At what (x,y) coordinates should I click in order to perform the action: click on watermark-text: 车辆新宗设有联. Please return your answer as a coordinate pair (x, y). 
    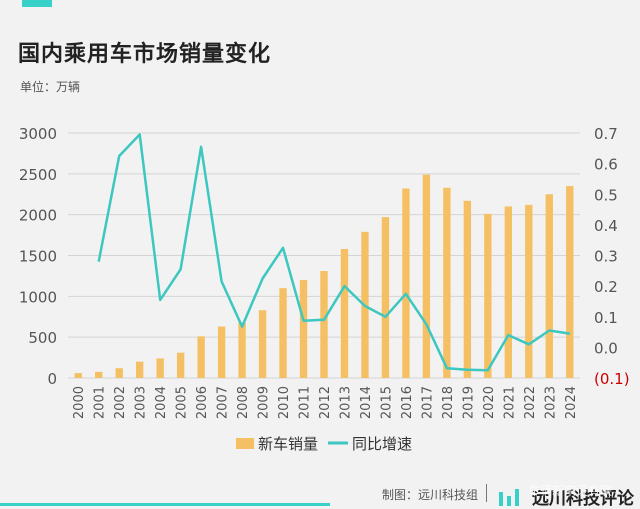
    Looking at the image, I should click on (570, 490).